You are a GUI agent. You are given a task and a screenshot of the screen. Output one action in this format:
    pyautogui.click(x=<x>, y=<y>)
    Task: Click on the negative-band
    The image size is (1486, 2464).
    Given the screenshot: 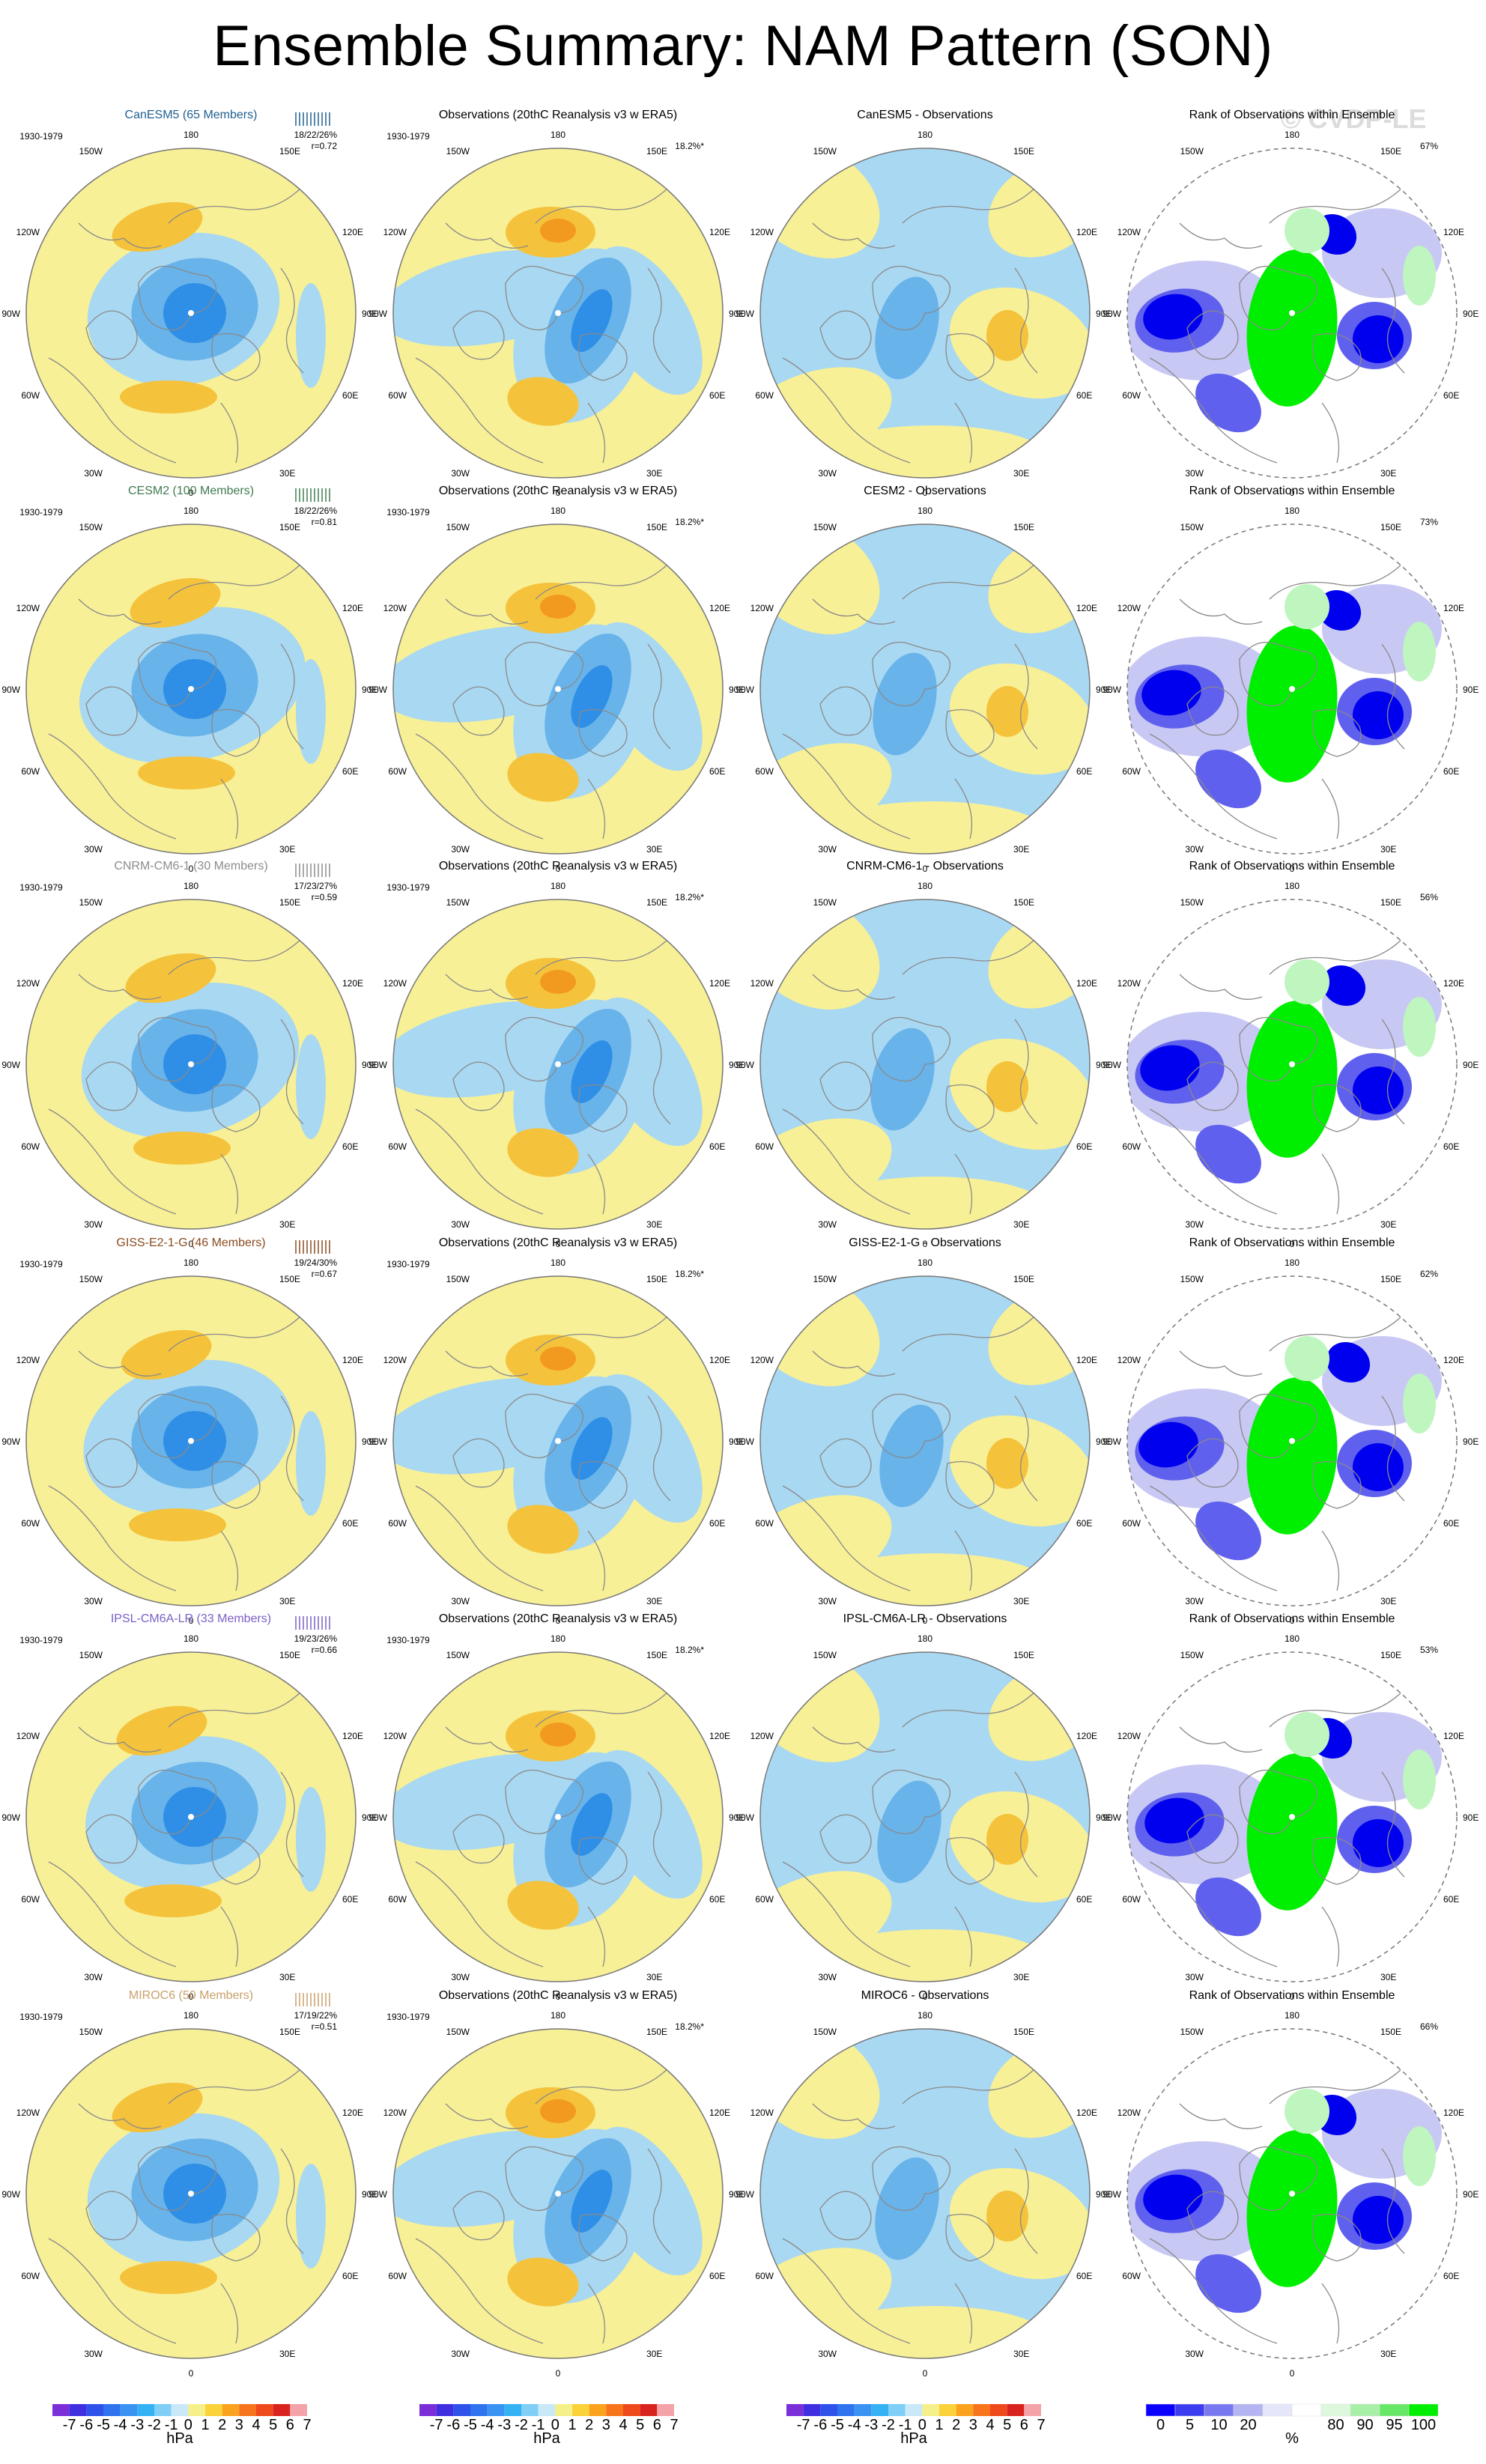 What is the action you would take?
    pyautogui.click(x=311, y=1839)
    